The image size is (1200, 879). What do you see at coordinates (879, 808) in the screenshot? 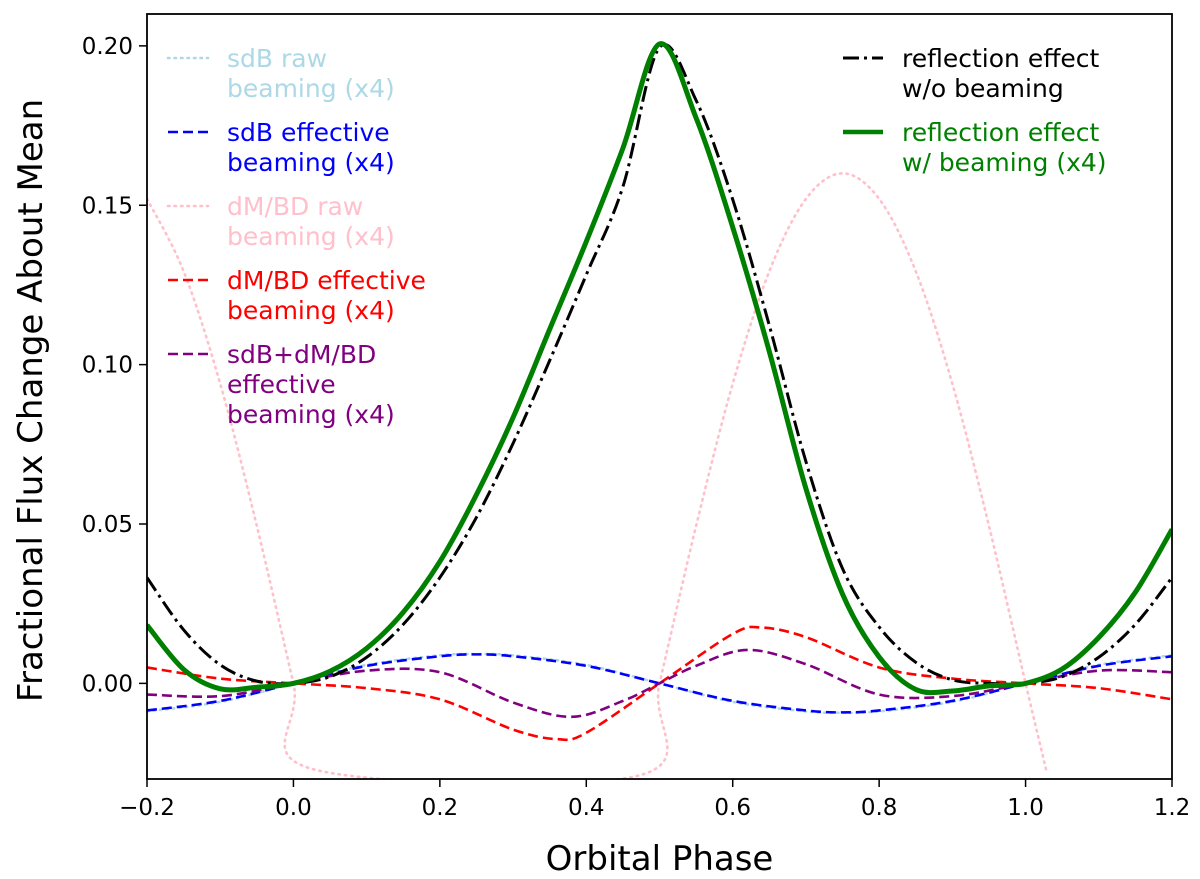
I see `x-tick-label: 0.8` at bounding box center [879, 808].